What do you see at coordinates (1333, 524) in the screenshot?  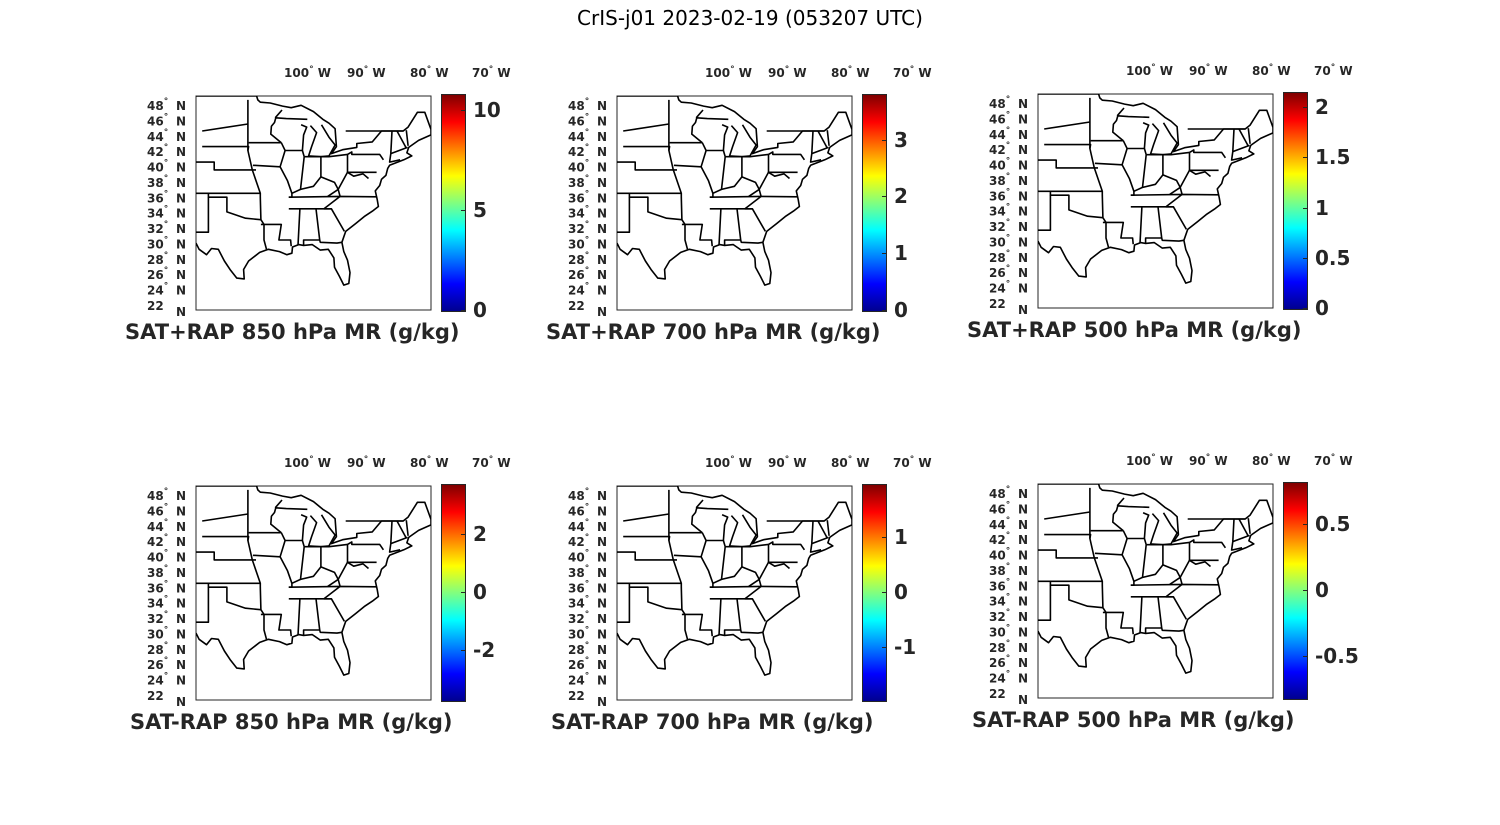 I see `colorbar-tick-label: 0.5` at bounding box center [1333, 524].